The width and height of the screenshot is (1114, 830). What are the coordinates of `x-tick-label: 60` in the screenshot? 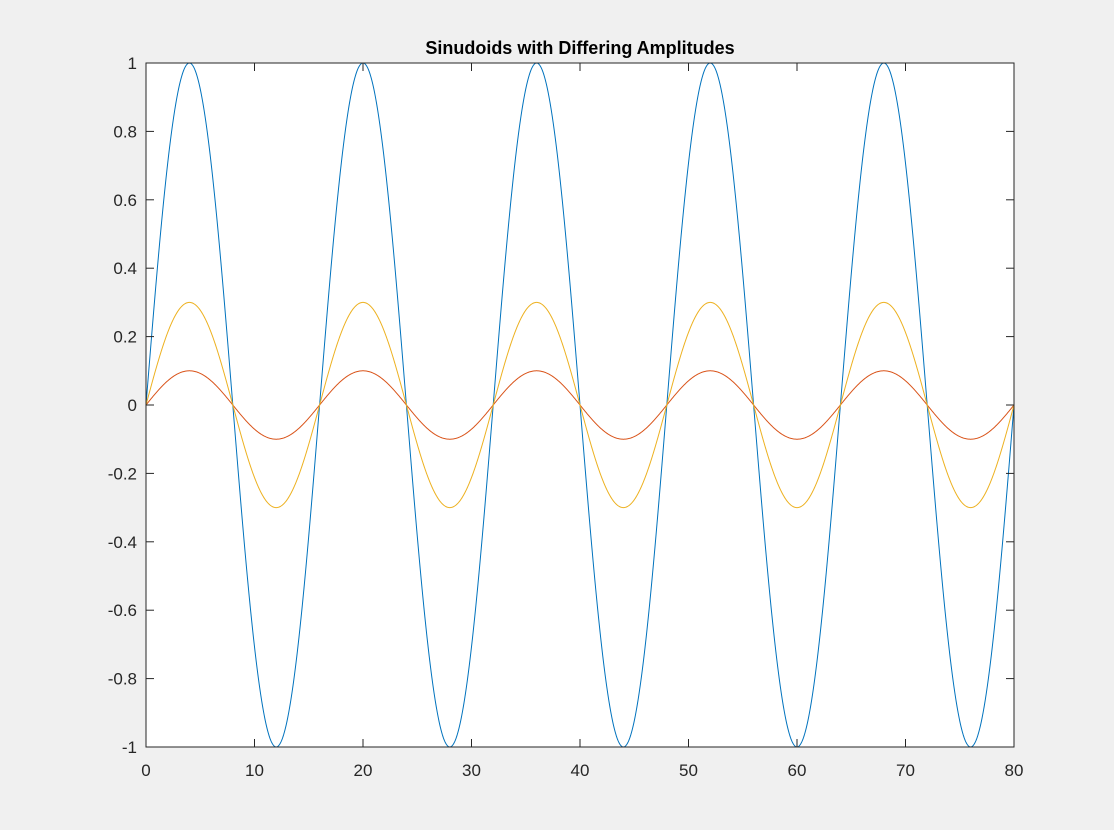 It's located at (797, 770).